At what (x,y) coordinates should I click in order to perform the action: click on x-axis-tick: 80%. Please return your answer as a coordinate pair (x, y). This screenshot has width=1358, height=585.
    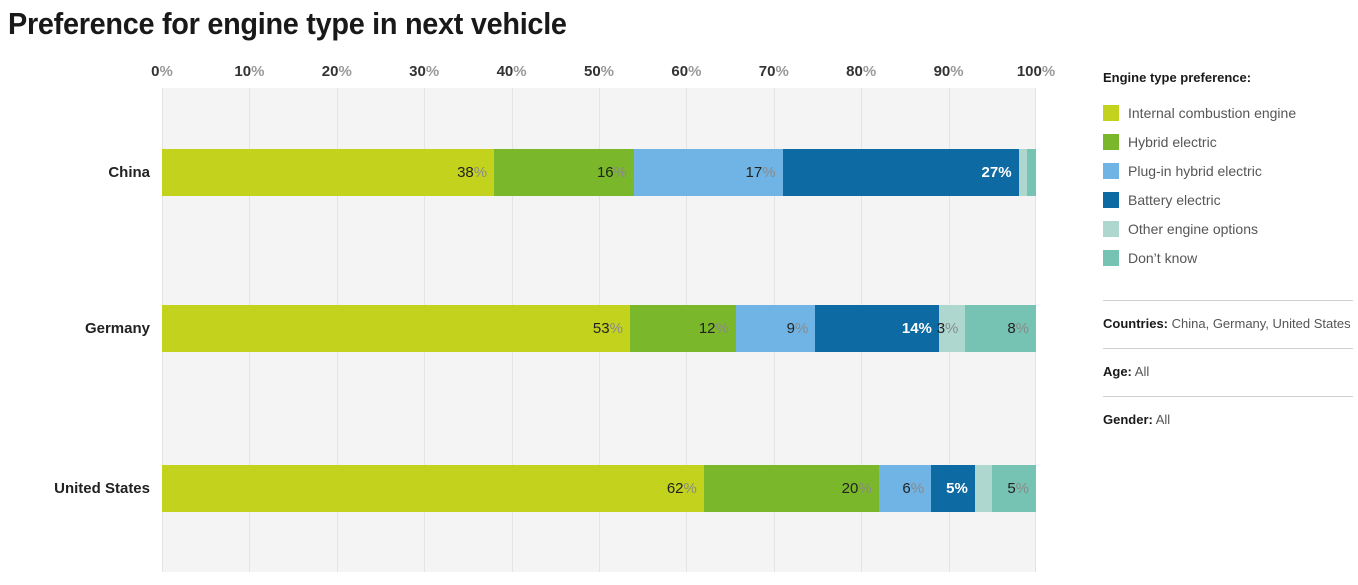
    Looking at the image, I should click on (861, 71).